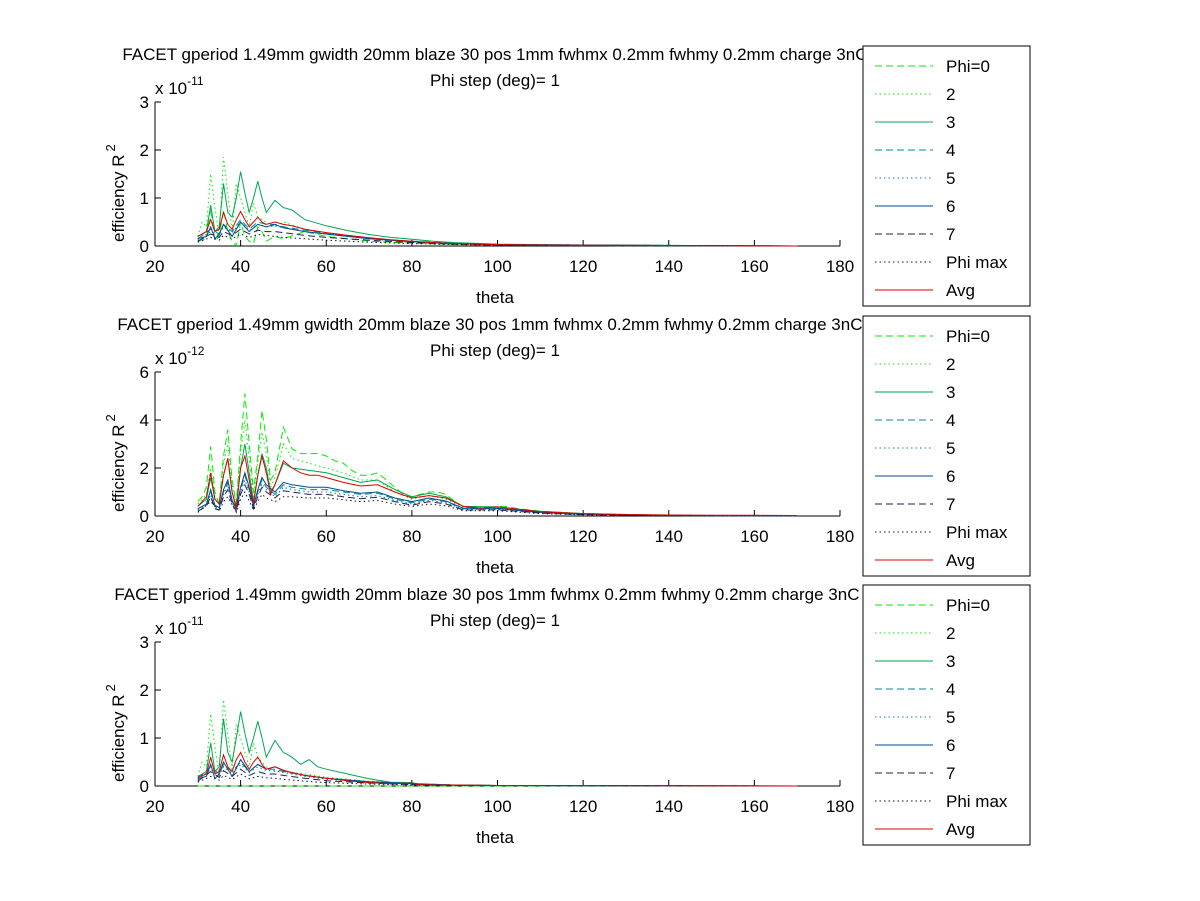 The width and height of the screenshot is (1200, 901). I want to click on legend-3: Phi=0 2 3 4 5 6 7 Phi max Avg, so click(946, 715).